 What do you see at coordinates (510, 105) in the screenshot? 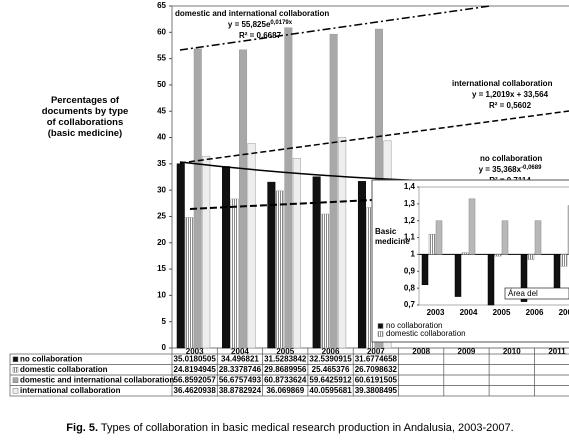
I see `annotation-r2: R² = 0,5602` at bounding box center [510, 105].